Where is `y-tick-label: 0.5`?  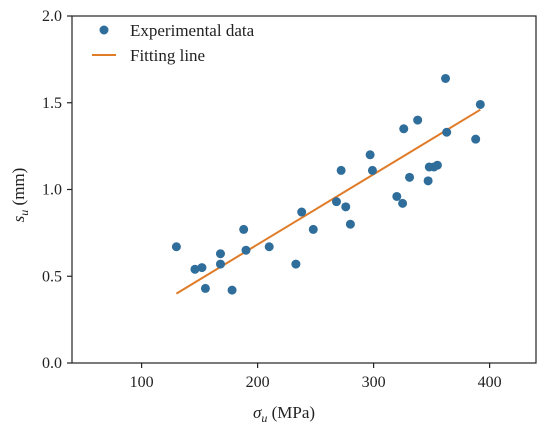
y-tick-label: 0.5 is located at coordinates (52, 276).